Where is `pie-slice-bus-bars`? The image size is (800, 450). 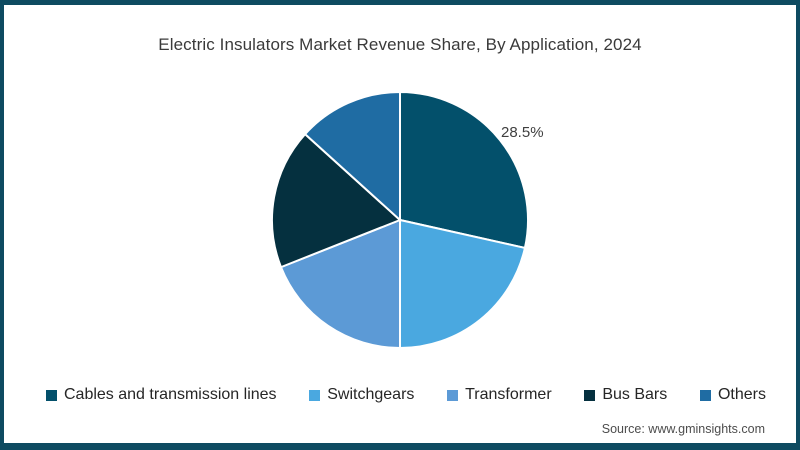 pie-slice-bus-bars is located at coordinates (336, 201).